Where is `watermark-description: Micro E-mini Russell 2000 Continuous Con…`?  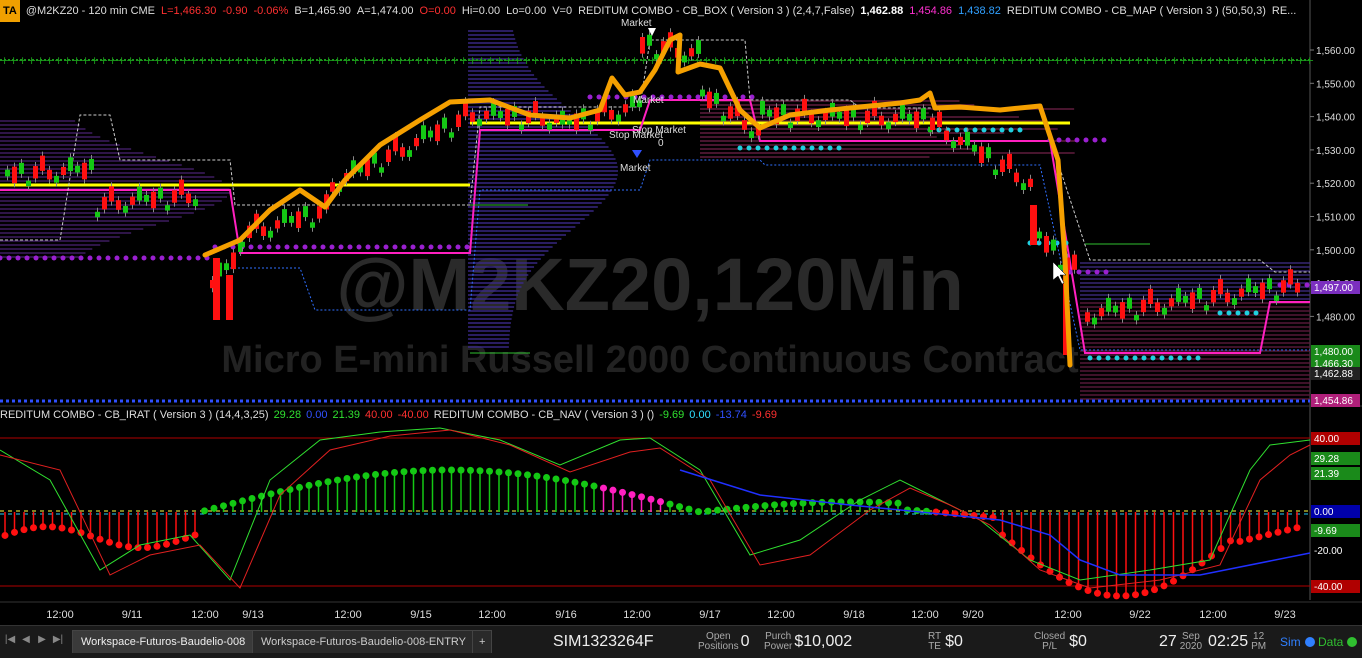
watermark-description: Micro E-mini Russell 2000 Continuous Con… is located at coordinates (650, 360).